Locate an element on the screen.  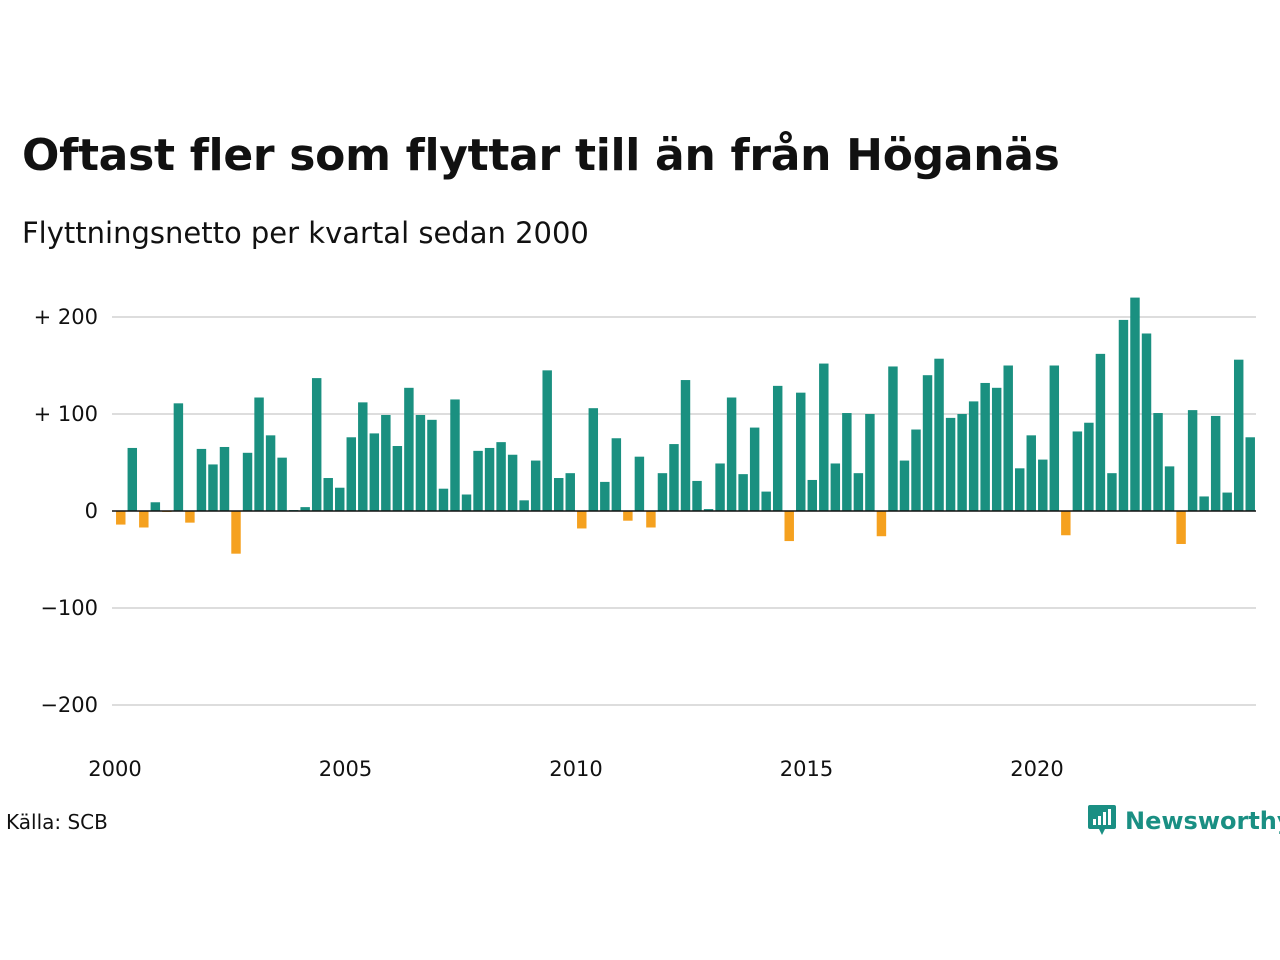
y-tick-label: + 100 is located at coordinates (66, 414).